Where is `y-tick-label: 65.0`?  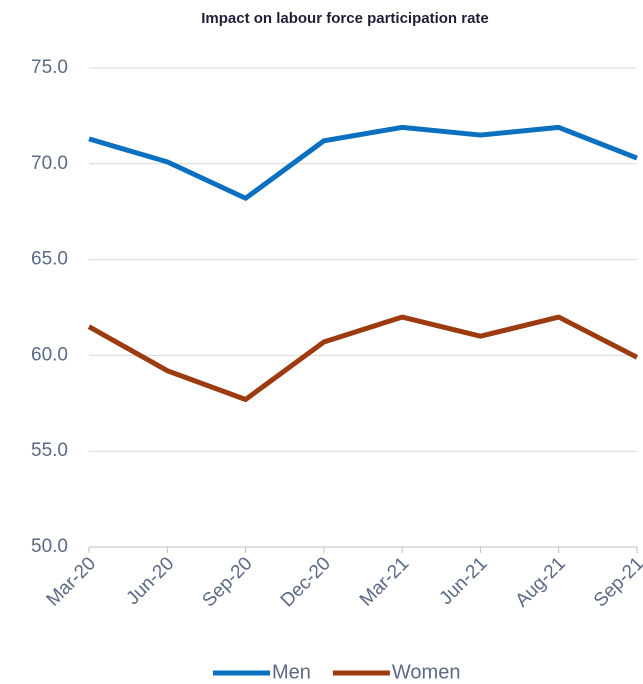 y-tick-label: 65.0 is located at coordinates (49, 259).